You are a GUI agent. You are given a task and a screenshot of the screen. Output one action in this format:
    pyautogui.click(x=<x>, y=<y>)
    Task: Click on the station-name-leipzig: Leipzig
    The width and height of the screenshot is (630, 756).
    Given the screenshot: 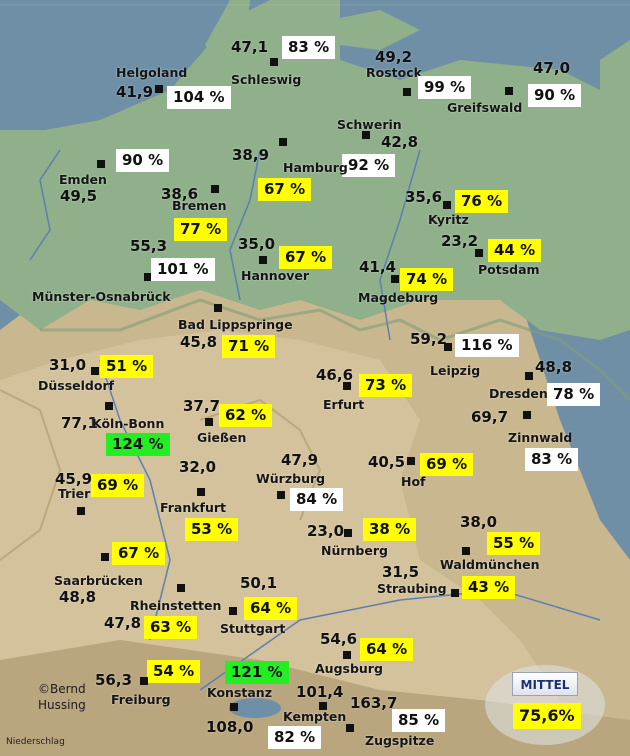 What is the action you would take?
    pyautogui.click(x=455, y=370)
    